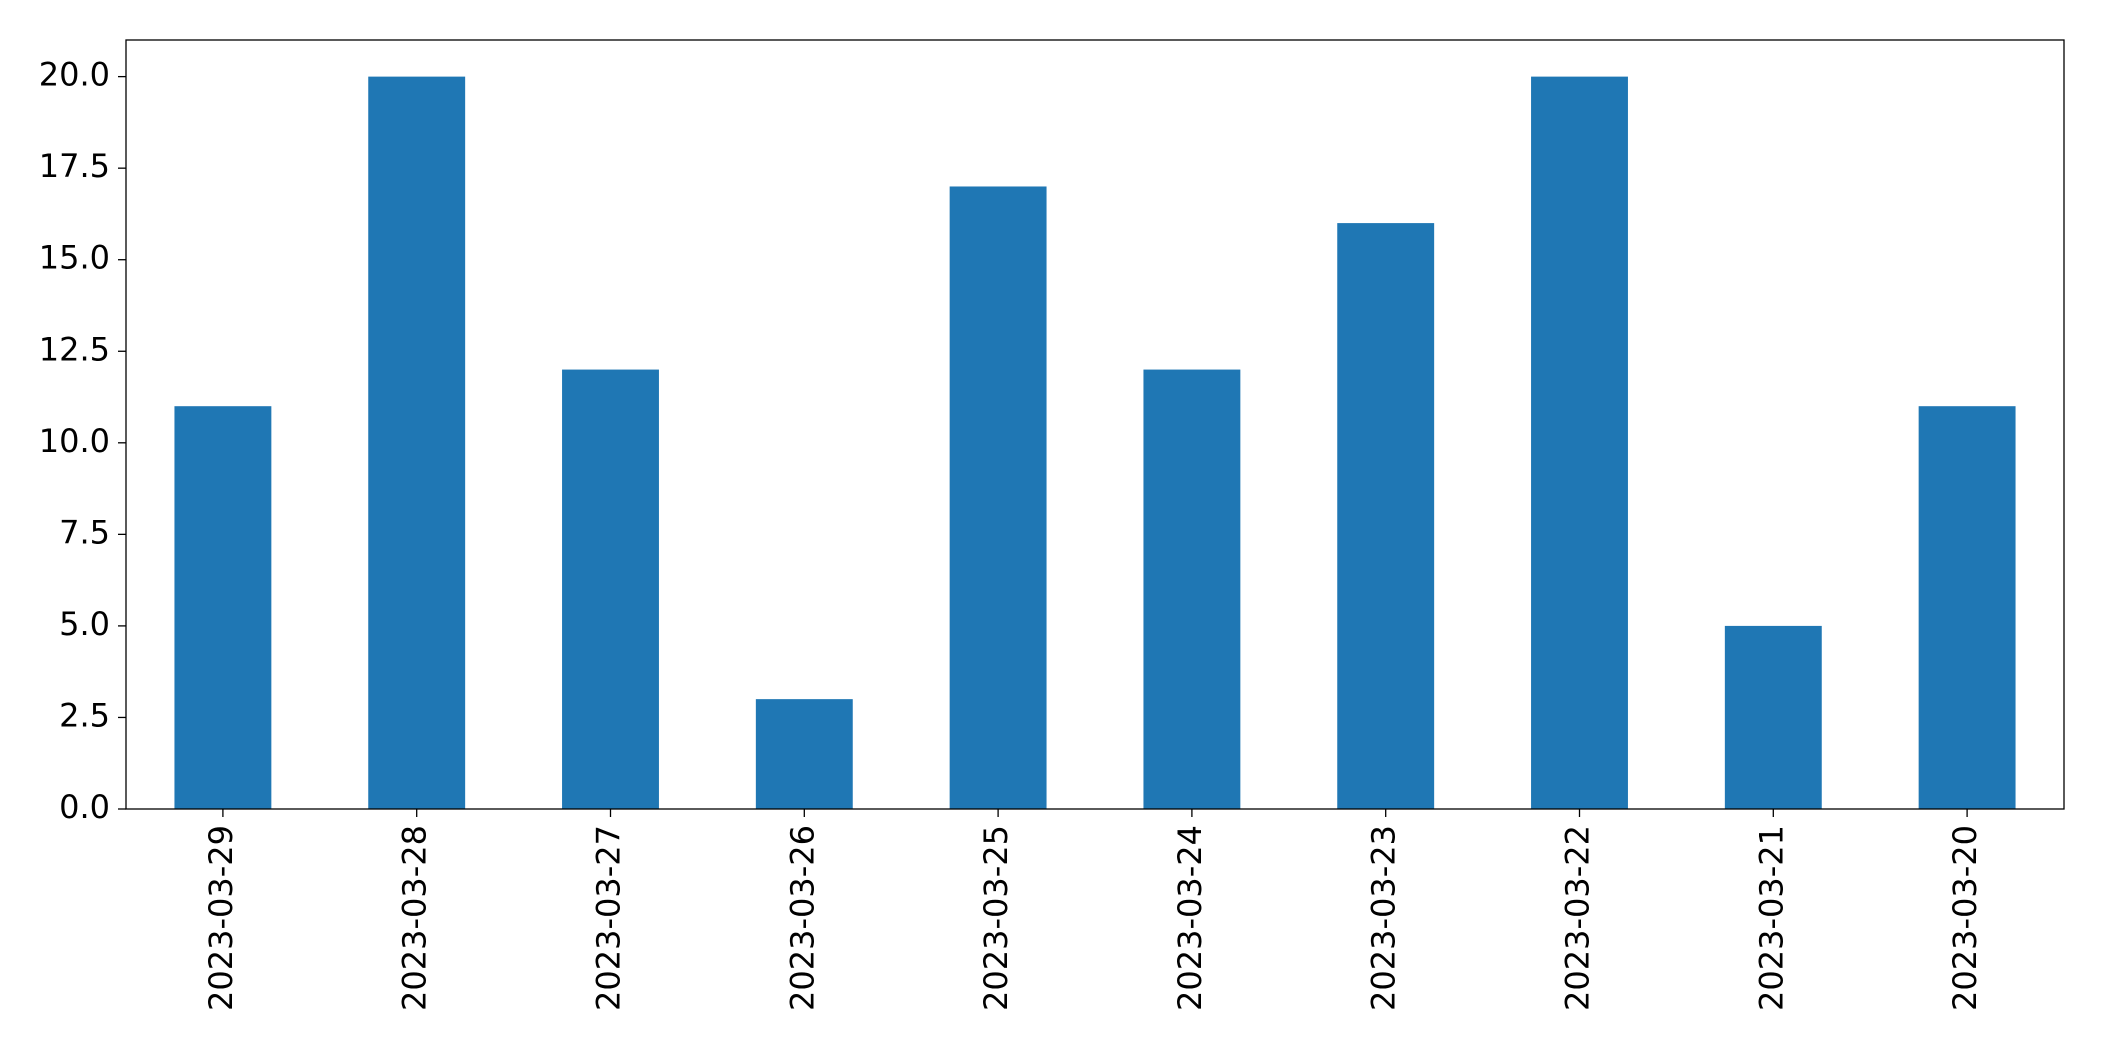 The width and height of the screenshot is (2104, 1061). What do you see at coordinates (74, 166) in the screenshot?
I see `y-tick-label: 17.5` at bounding box center [74, 166].